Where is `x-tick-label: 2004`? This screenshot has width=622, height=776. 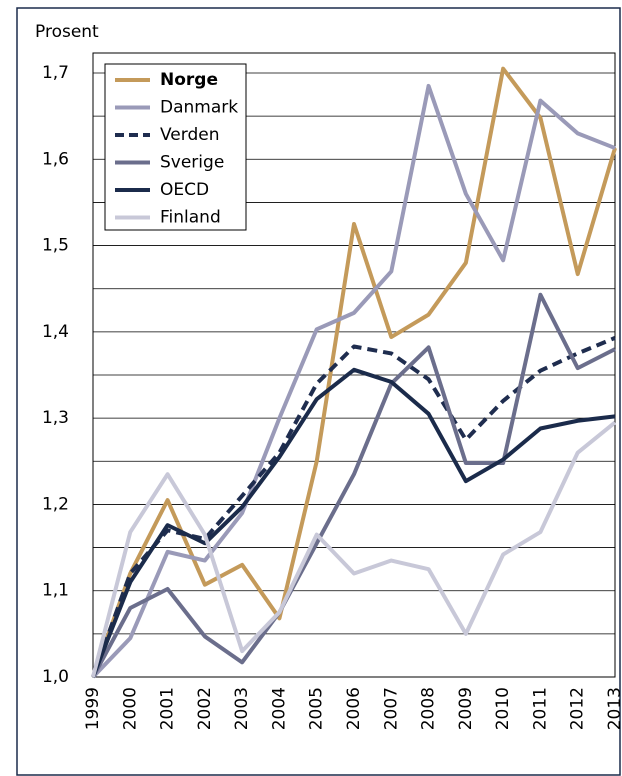
x-tick-label: 2004 is located at coordinates (279, 708).